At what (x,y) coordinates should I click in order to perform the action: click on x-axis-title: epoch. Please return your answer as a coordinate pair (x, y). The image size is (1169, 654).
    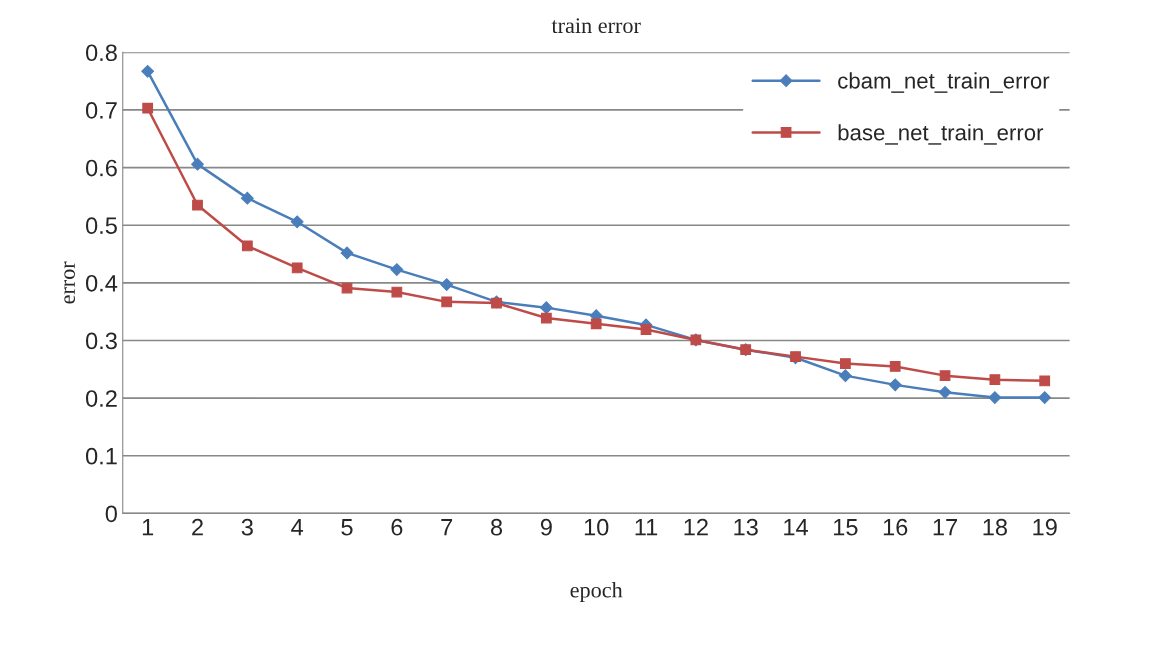
    Looking at the image, I should click on (596, 592).